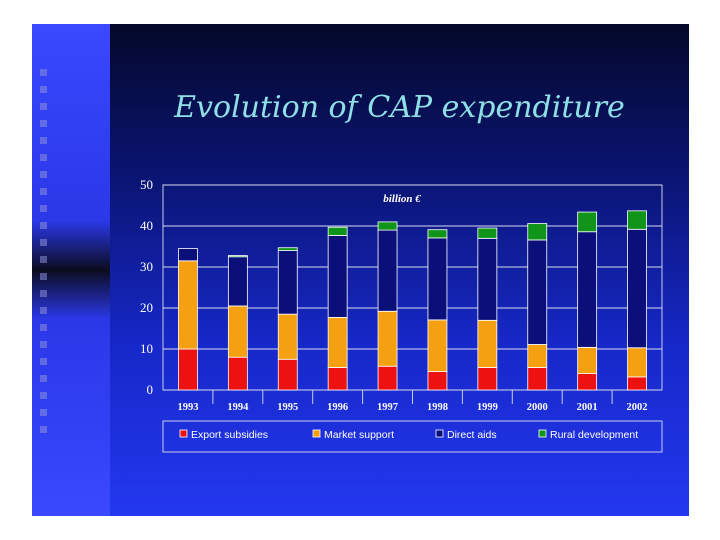 The height and width of the screenshot is (540, 720). Describe the element at coordinates (238, 407) in the screenshot. I see `x-tick-label: 1994` at that location.